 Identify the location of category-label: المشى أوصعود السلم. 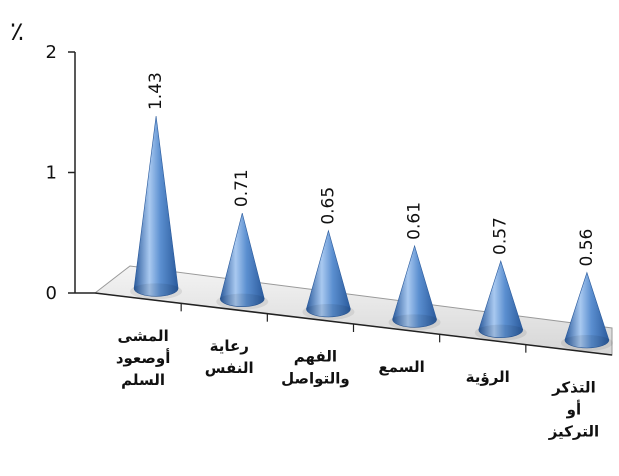
(143, 358).